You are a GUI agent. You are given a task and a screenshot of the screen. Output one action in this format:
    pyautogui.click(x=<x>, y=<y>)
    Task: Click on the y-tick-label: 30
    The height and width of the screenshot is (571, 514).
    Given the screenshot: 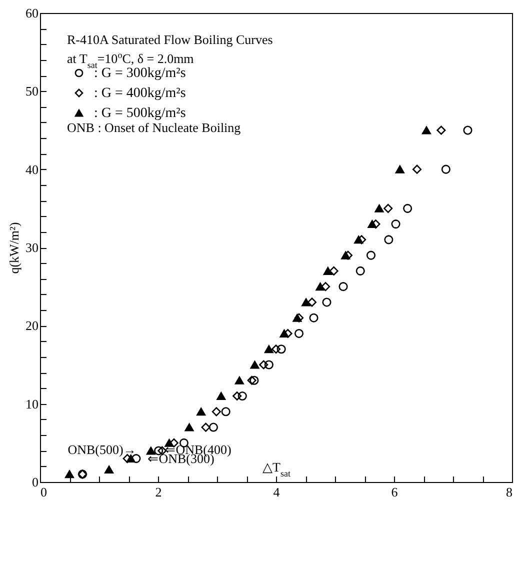 What is the action you would take?
    pyautogui.click(x=32, y=247)
    